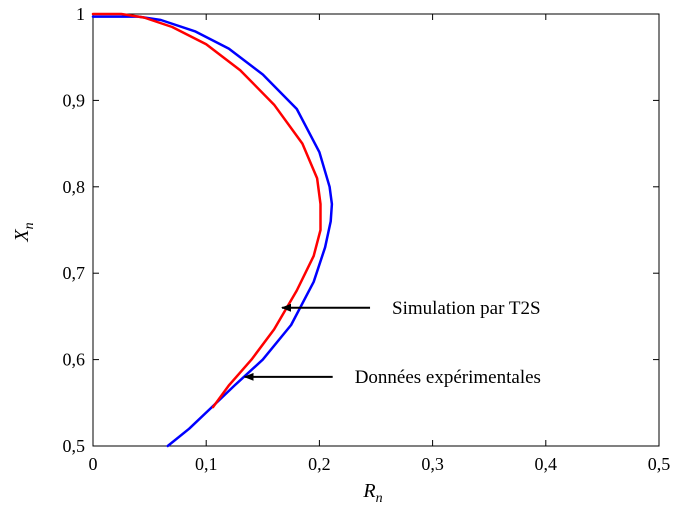 The image size is (678, 510). I want to click on y-axis-label-subscript: n, so click(29, 225).